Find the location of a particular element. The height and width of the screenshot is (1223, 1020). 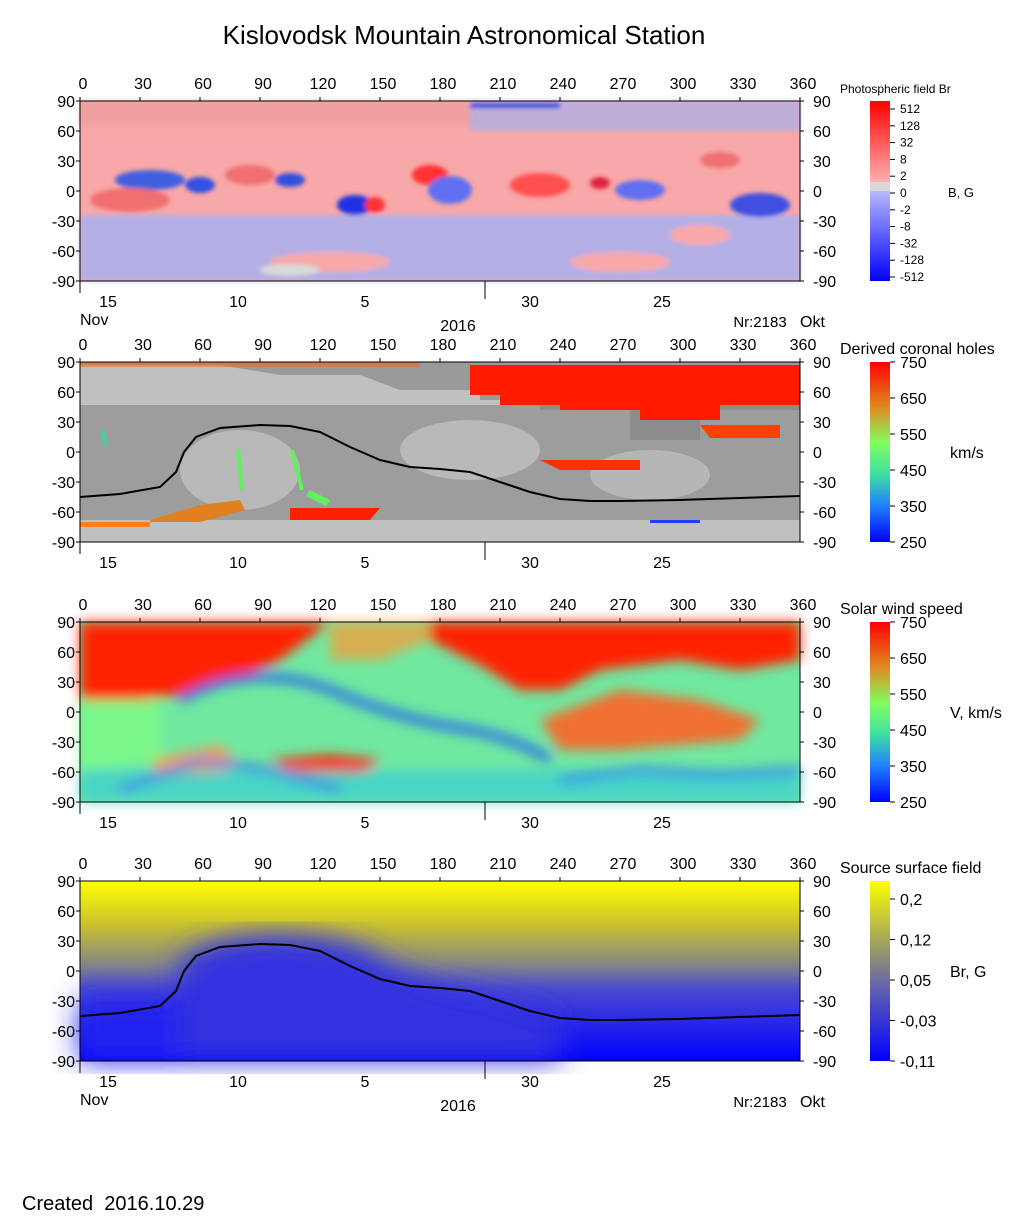

colorbar-tick-label: -2 is located at coordinates (905, 210).